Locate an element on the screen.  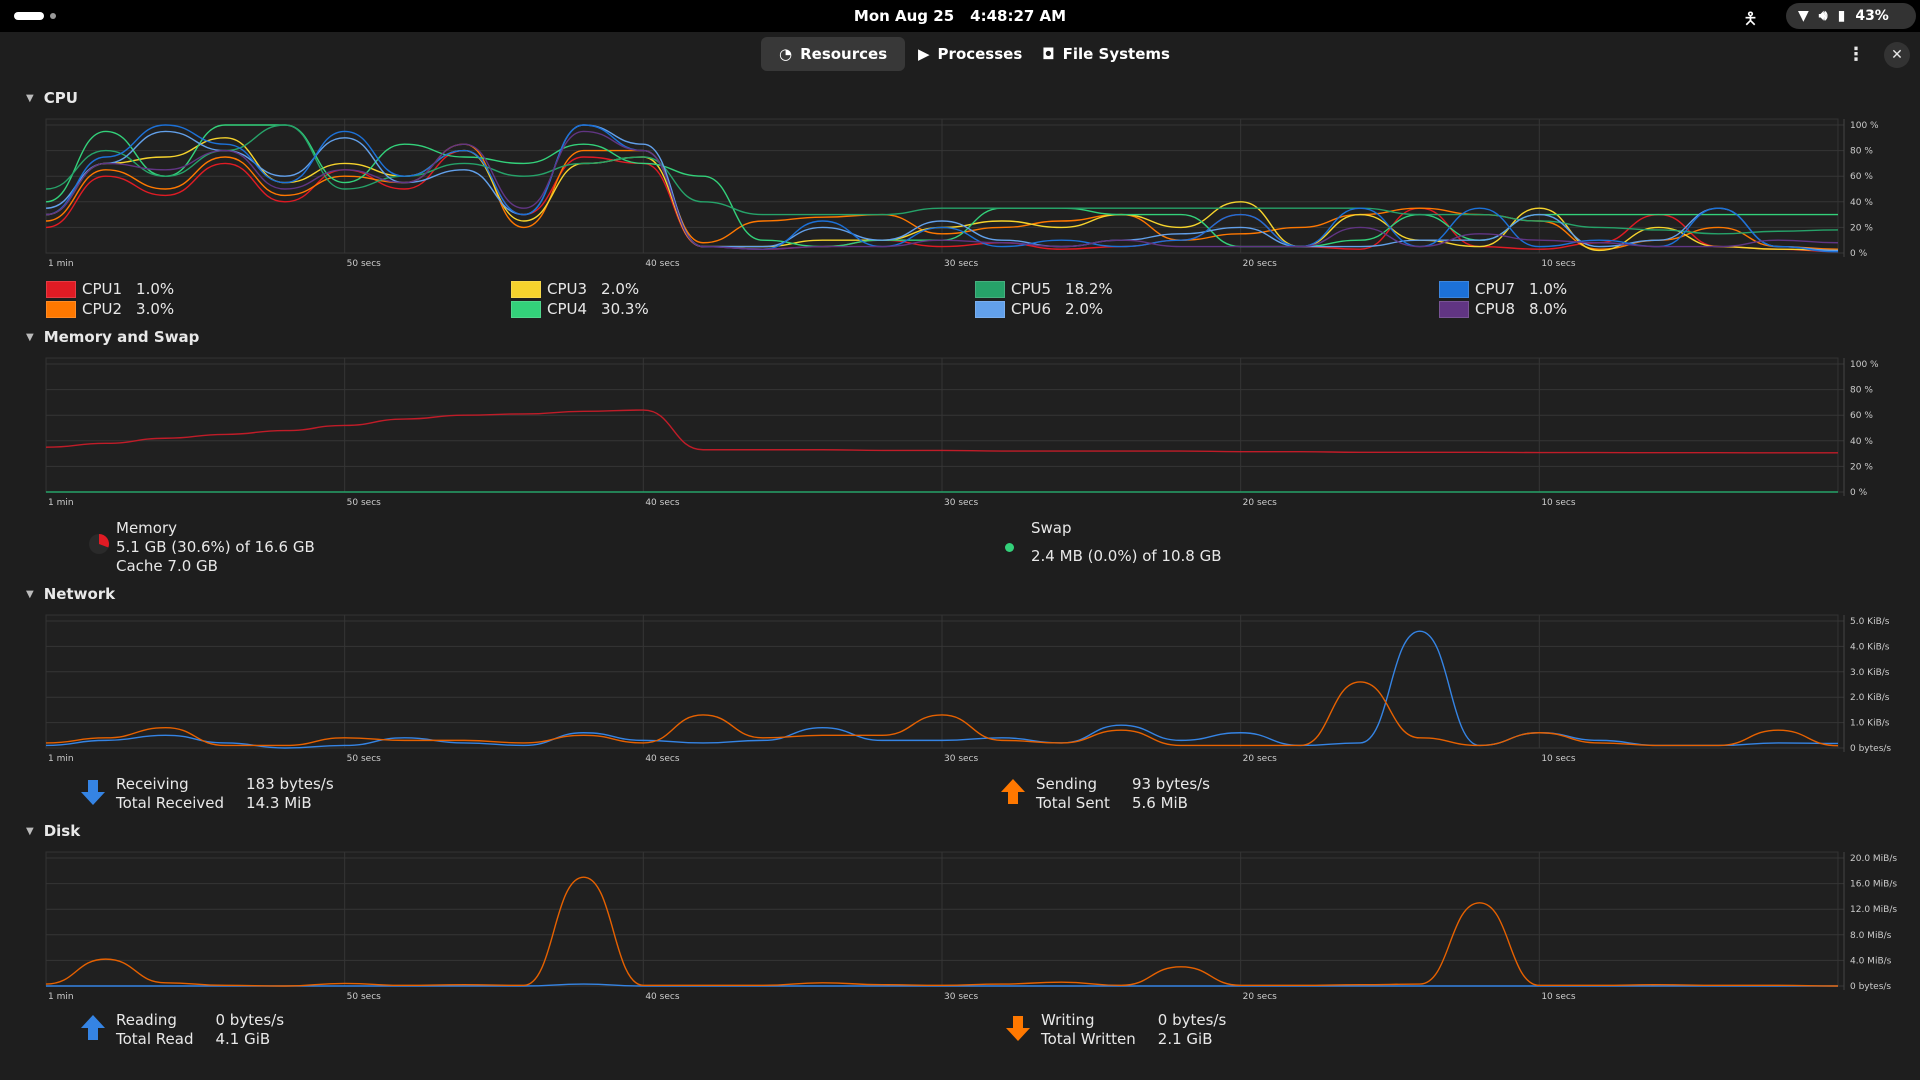
accessibility-icon: 🯅 is located at coordinates (1750, 19).